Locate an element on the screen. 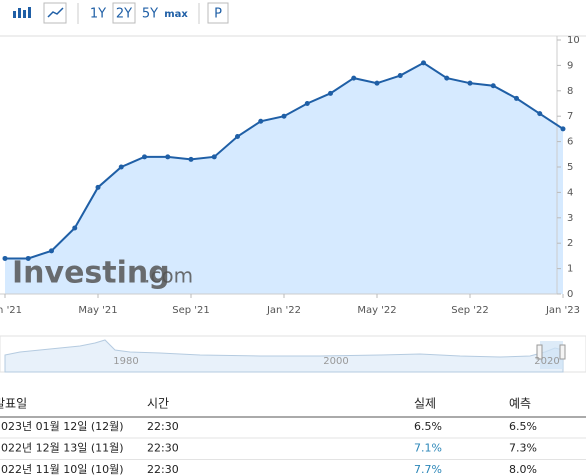 The width and height of the screenshot is (586, 476). y-tick-label: 1 is located at coordinates (570, 269).